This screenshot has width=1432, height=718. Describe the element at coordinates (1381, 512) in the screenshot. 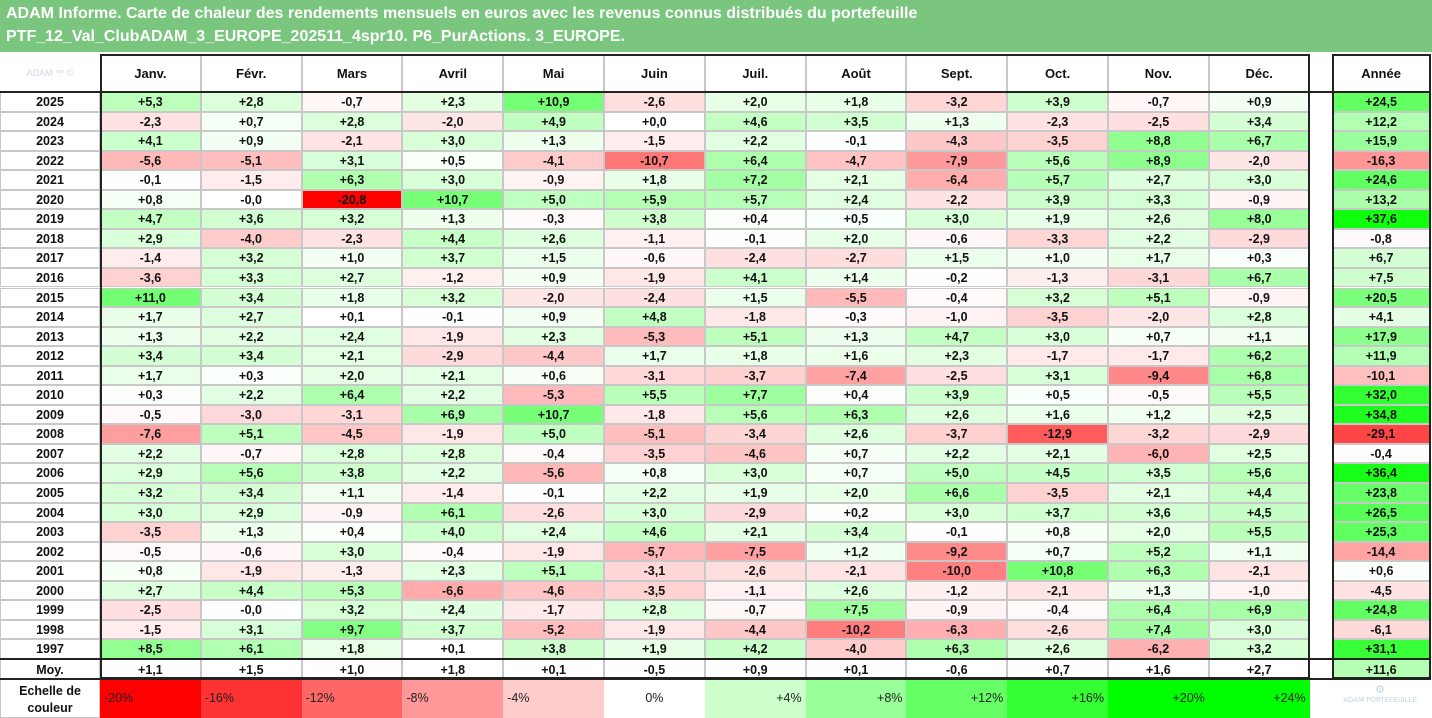

I see `annual-cell: +26,5` at that location.